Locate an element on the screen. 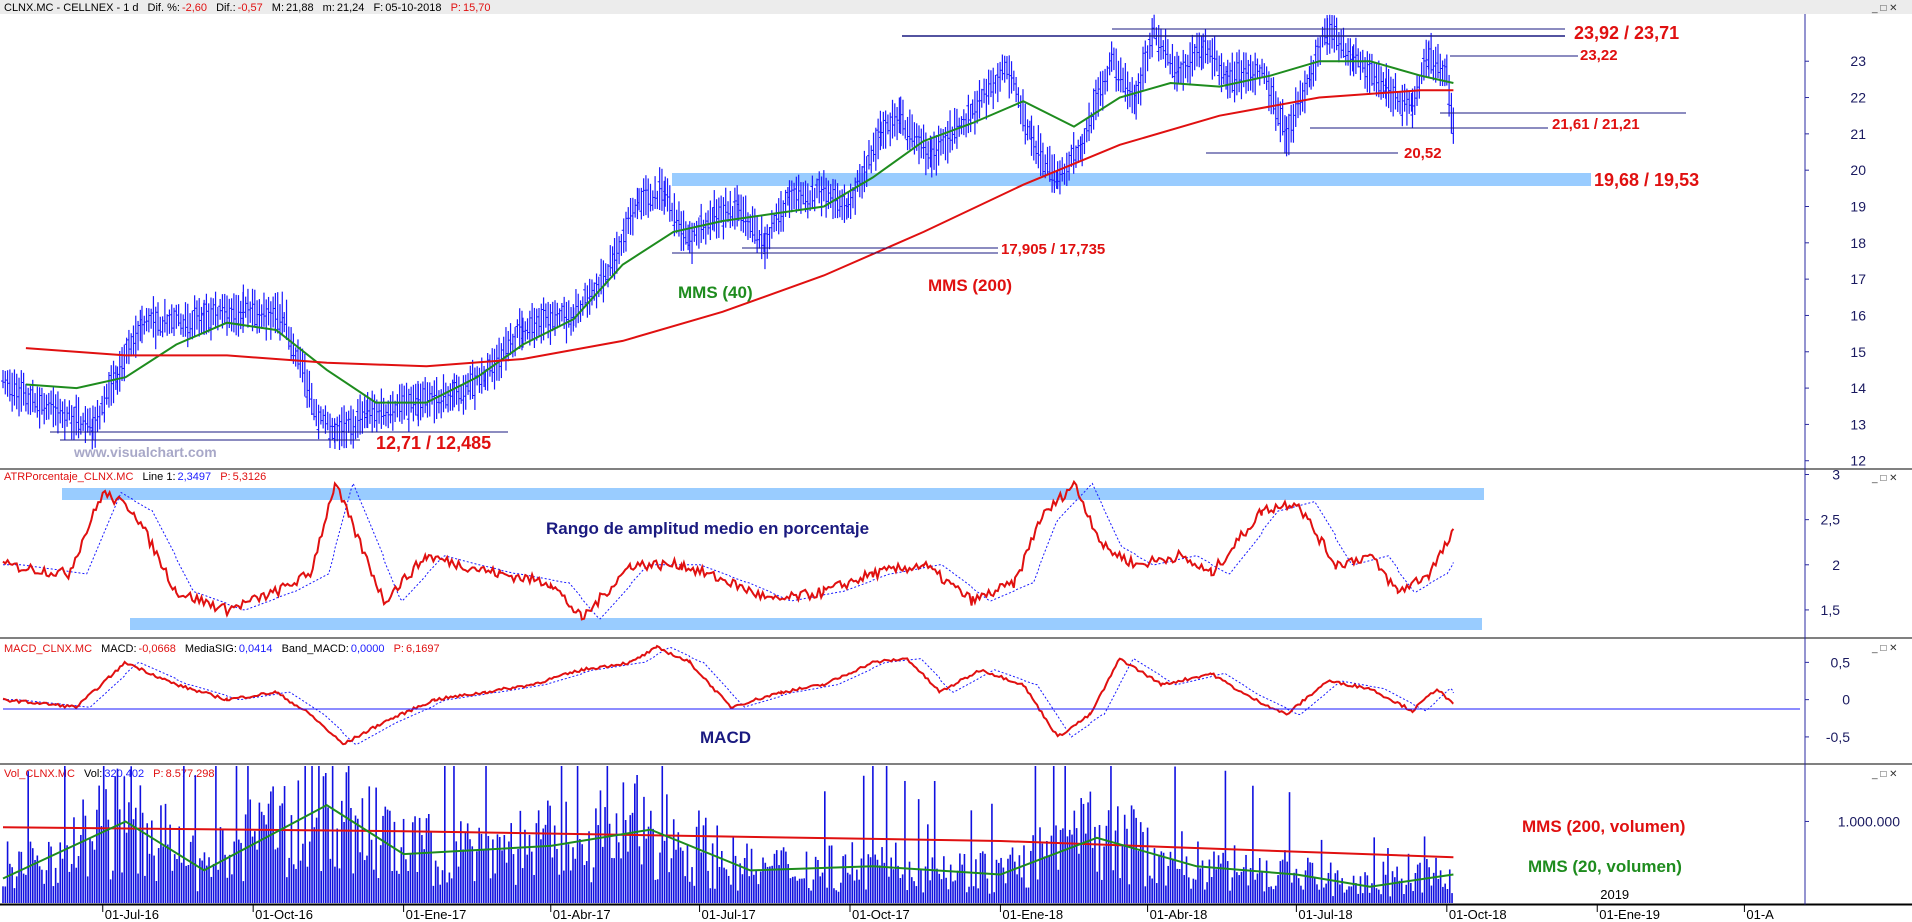 The height and width of the screenshot is (922, 1912). price-y-tick-label: 16 is located at coordinates (1858, 315).